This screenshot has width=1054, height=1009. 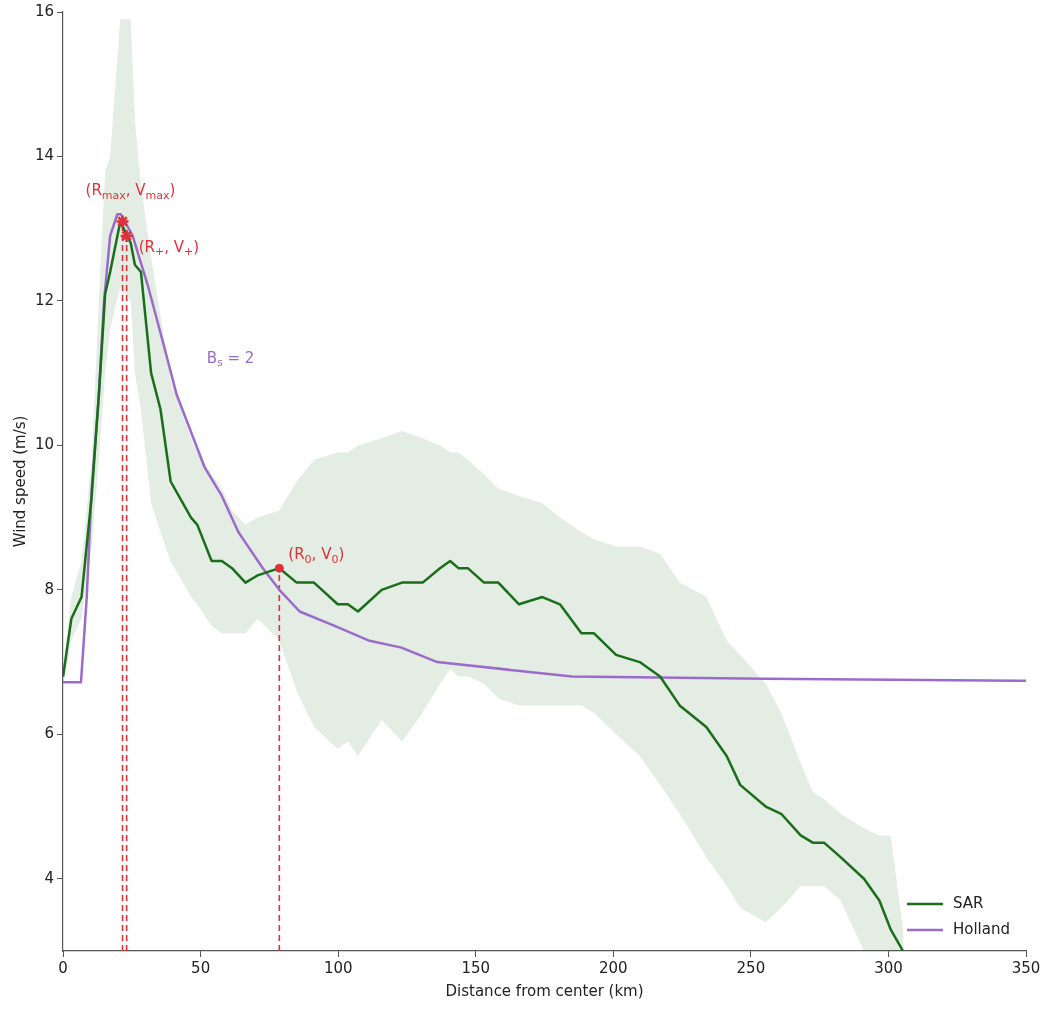 I want to click on legend-label: Holland, so click(x=981, y=928).